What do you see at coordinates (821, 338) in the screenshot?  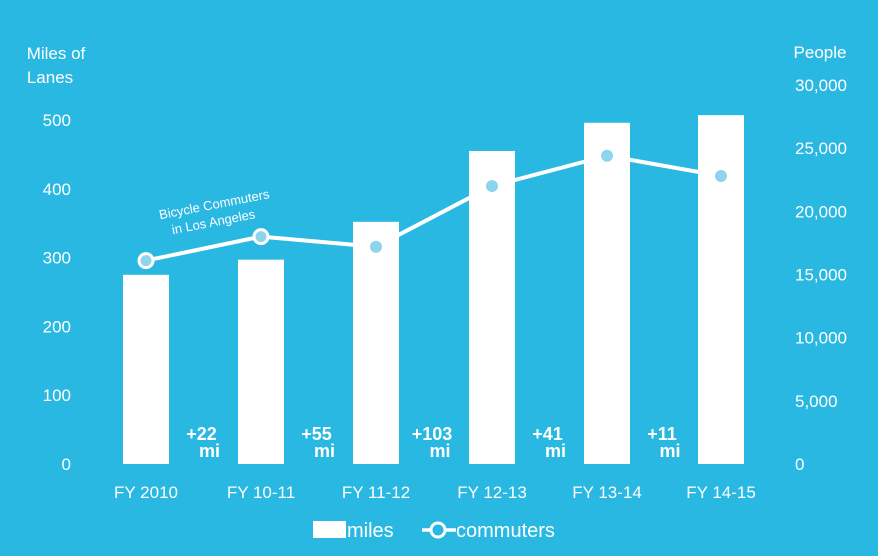 I see `right-tick-label: 10,000` at bounding box center [821, 338].